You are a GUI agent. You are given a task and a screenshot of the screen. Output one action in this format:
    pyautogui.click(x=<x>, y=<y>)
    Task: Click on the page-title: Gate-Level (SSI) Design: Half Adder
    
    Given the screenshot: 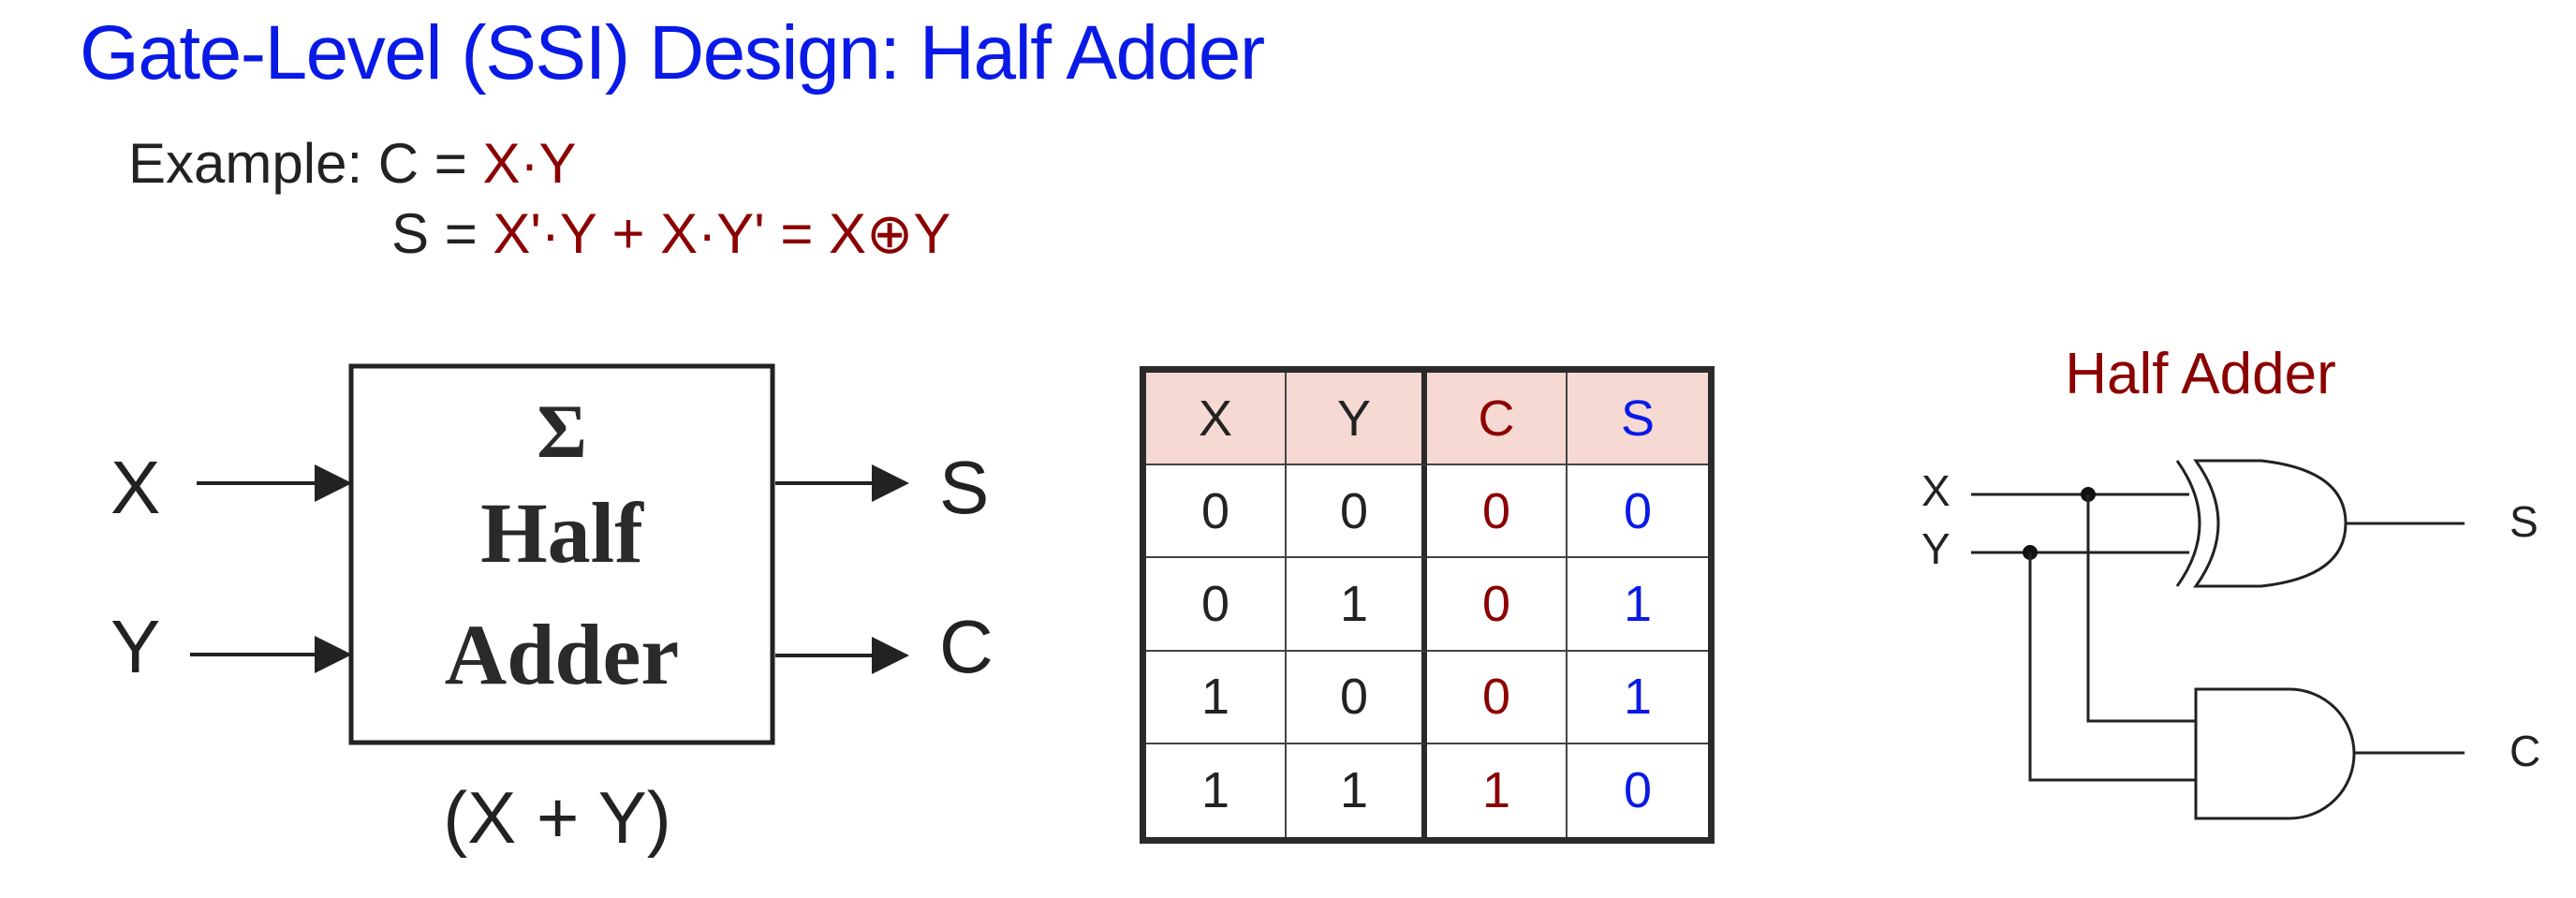 What is the action you would take?
    pyautogui.click(x=672, y=53)
    